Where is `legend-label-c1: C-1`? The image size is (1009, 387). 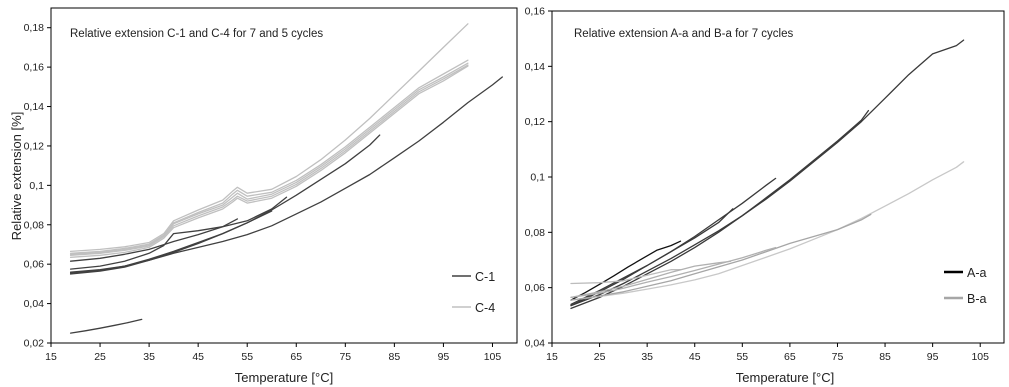
legend-label-c1: C-1 is located at coordinates (485, 277).